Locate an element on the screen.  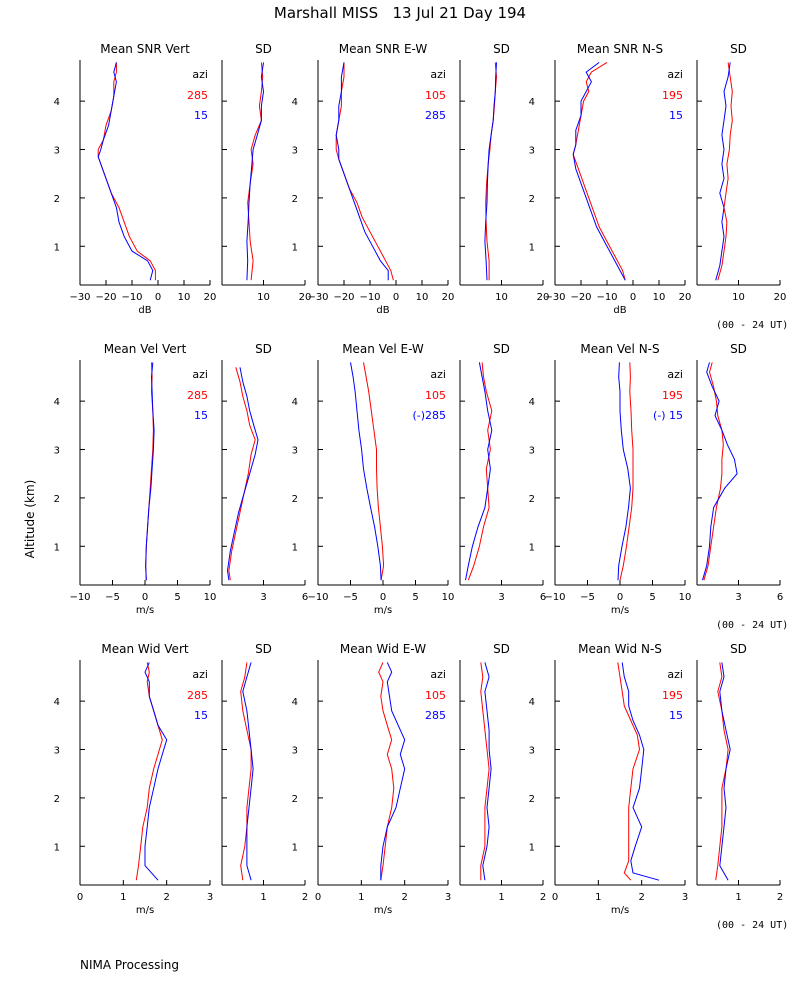
legend-entry: (-)285 is located at coordinates (429, 415).